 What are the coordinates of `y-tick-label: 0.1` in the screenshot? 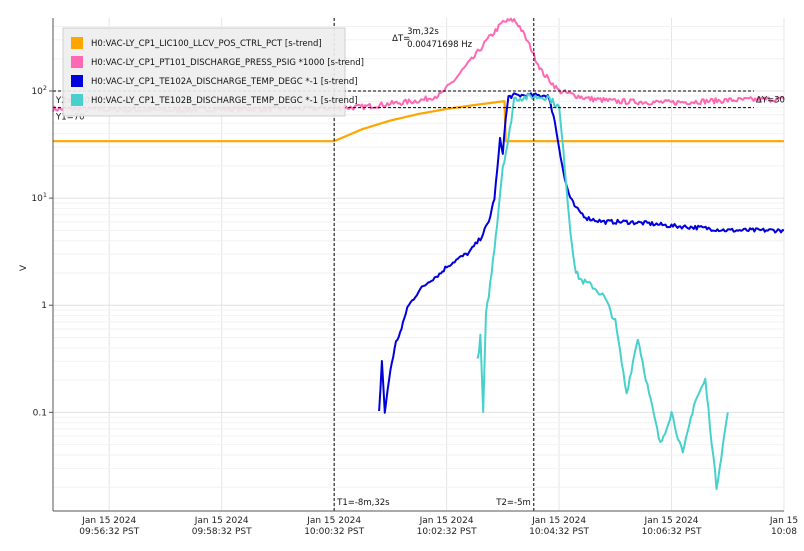 It's located at (40, 413).